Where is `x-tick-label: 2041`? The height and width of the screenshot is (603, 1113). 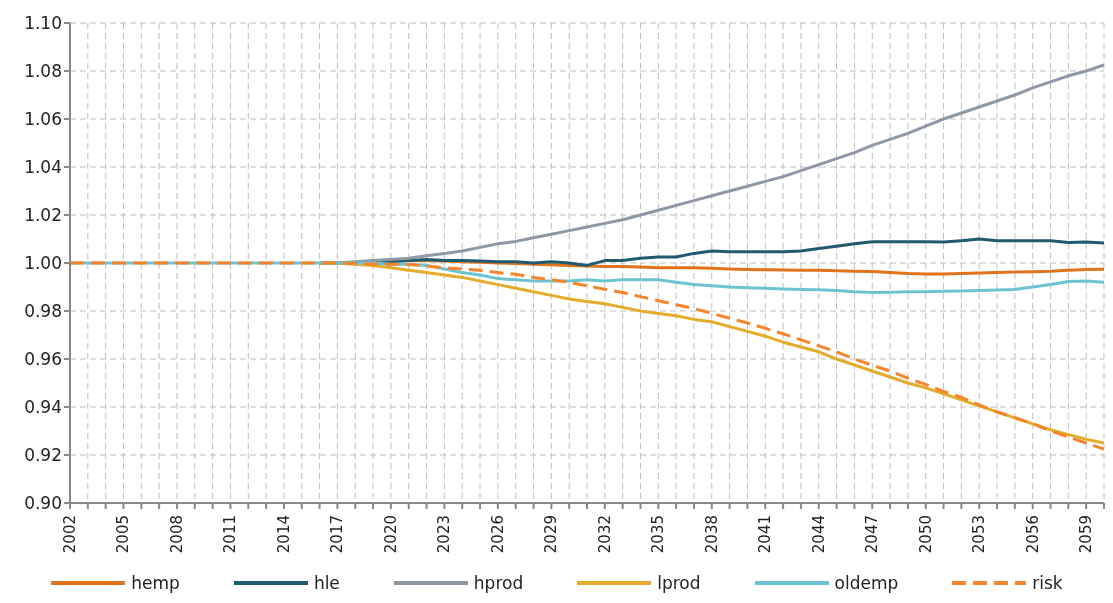 x-tick-label: 2041 is located at coordinates (765, 534).